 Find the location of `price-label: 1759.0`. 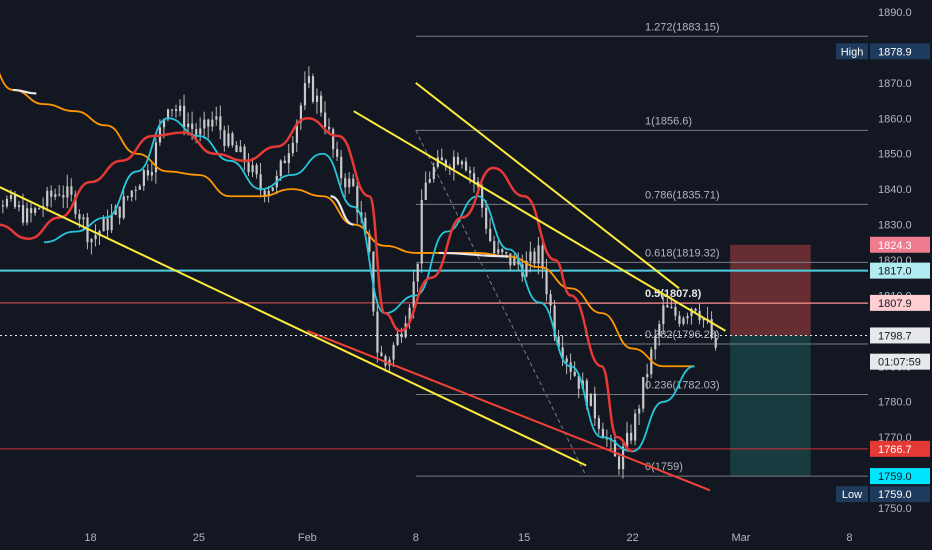

price-label: 1759.0 is located at coordinates (895, 495).